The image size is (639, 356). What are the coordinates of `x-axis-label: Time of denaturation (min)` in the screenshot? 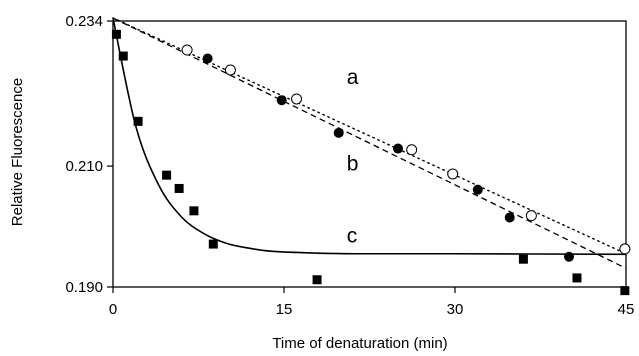 It's located at (359, 343).